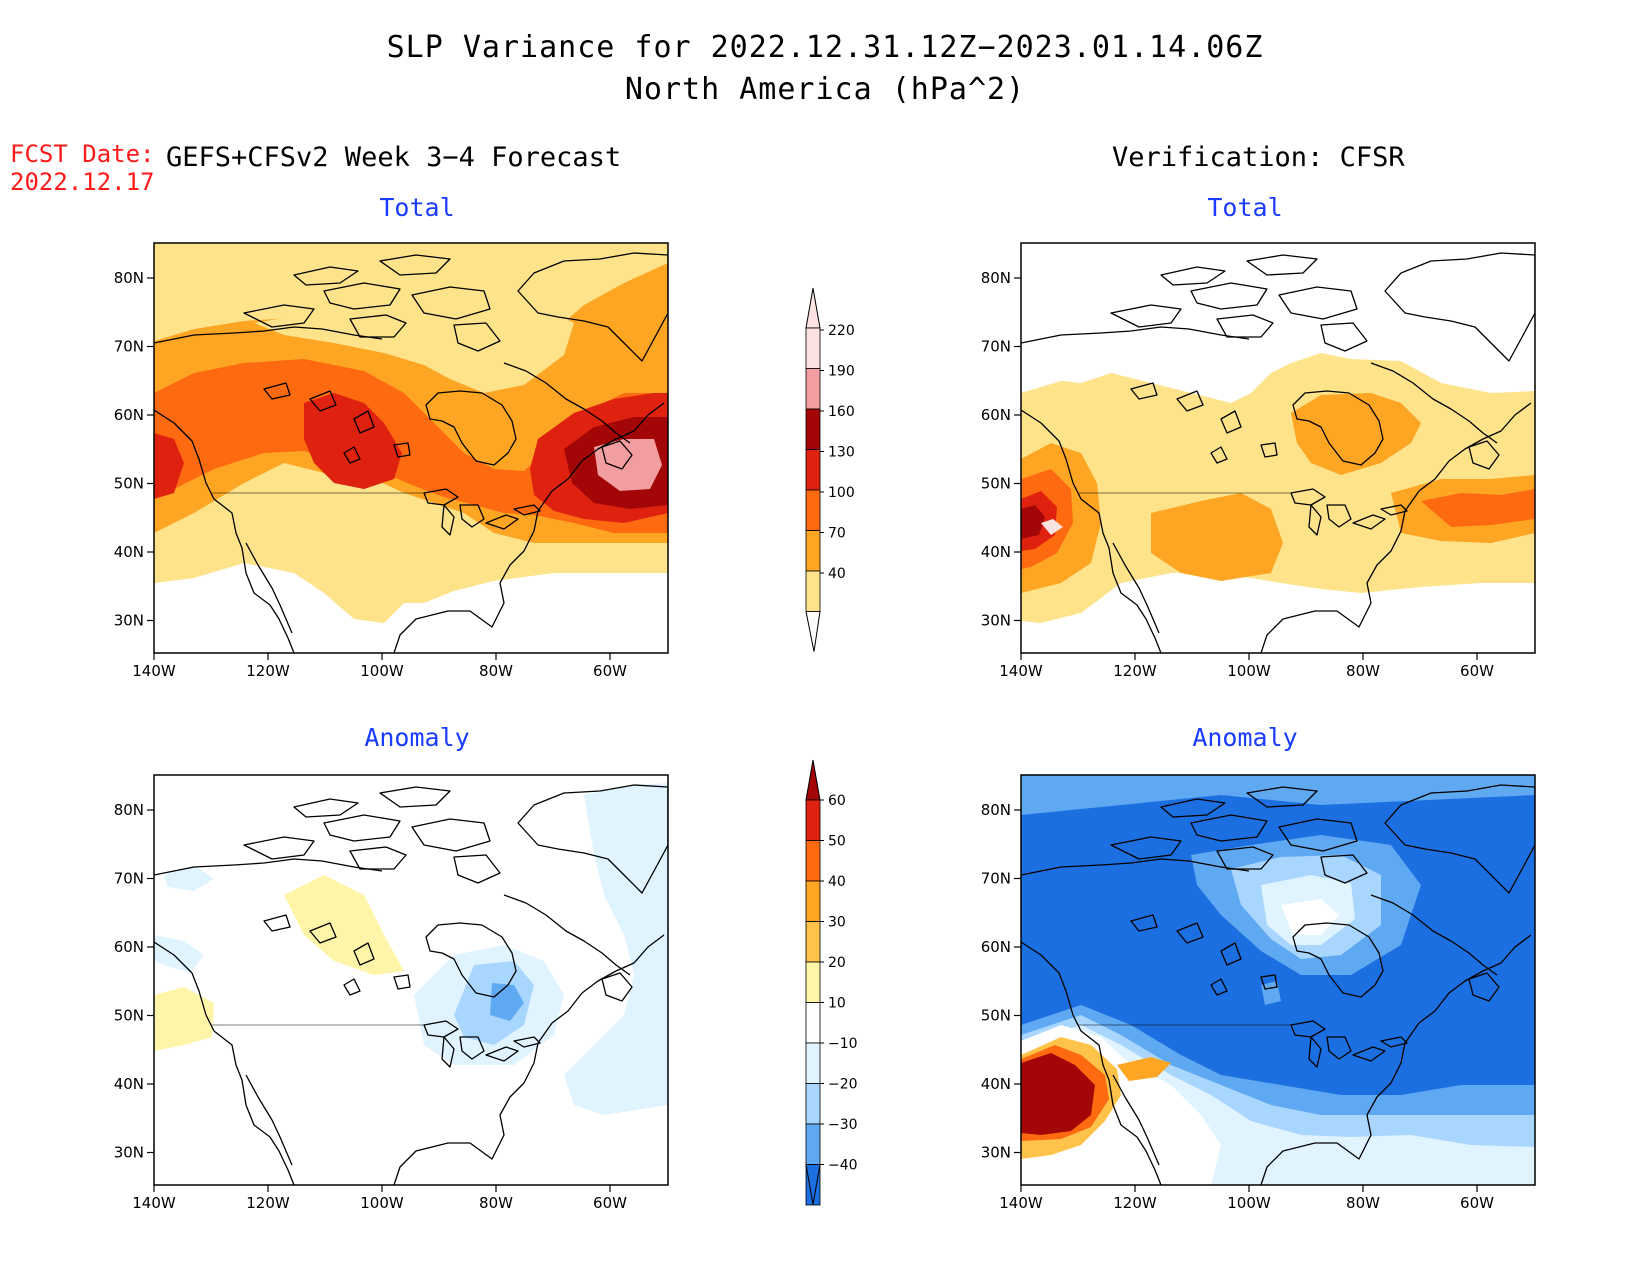 The image size is (1650, 1275). I want to click on colorbar-label: 40, so click(837, 882).